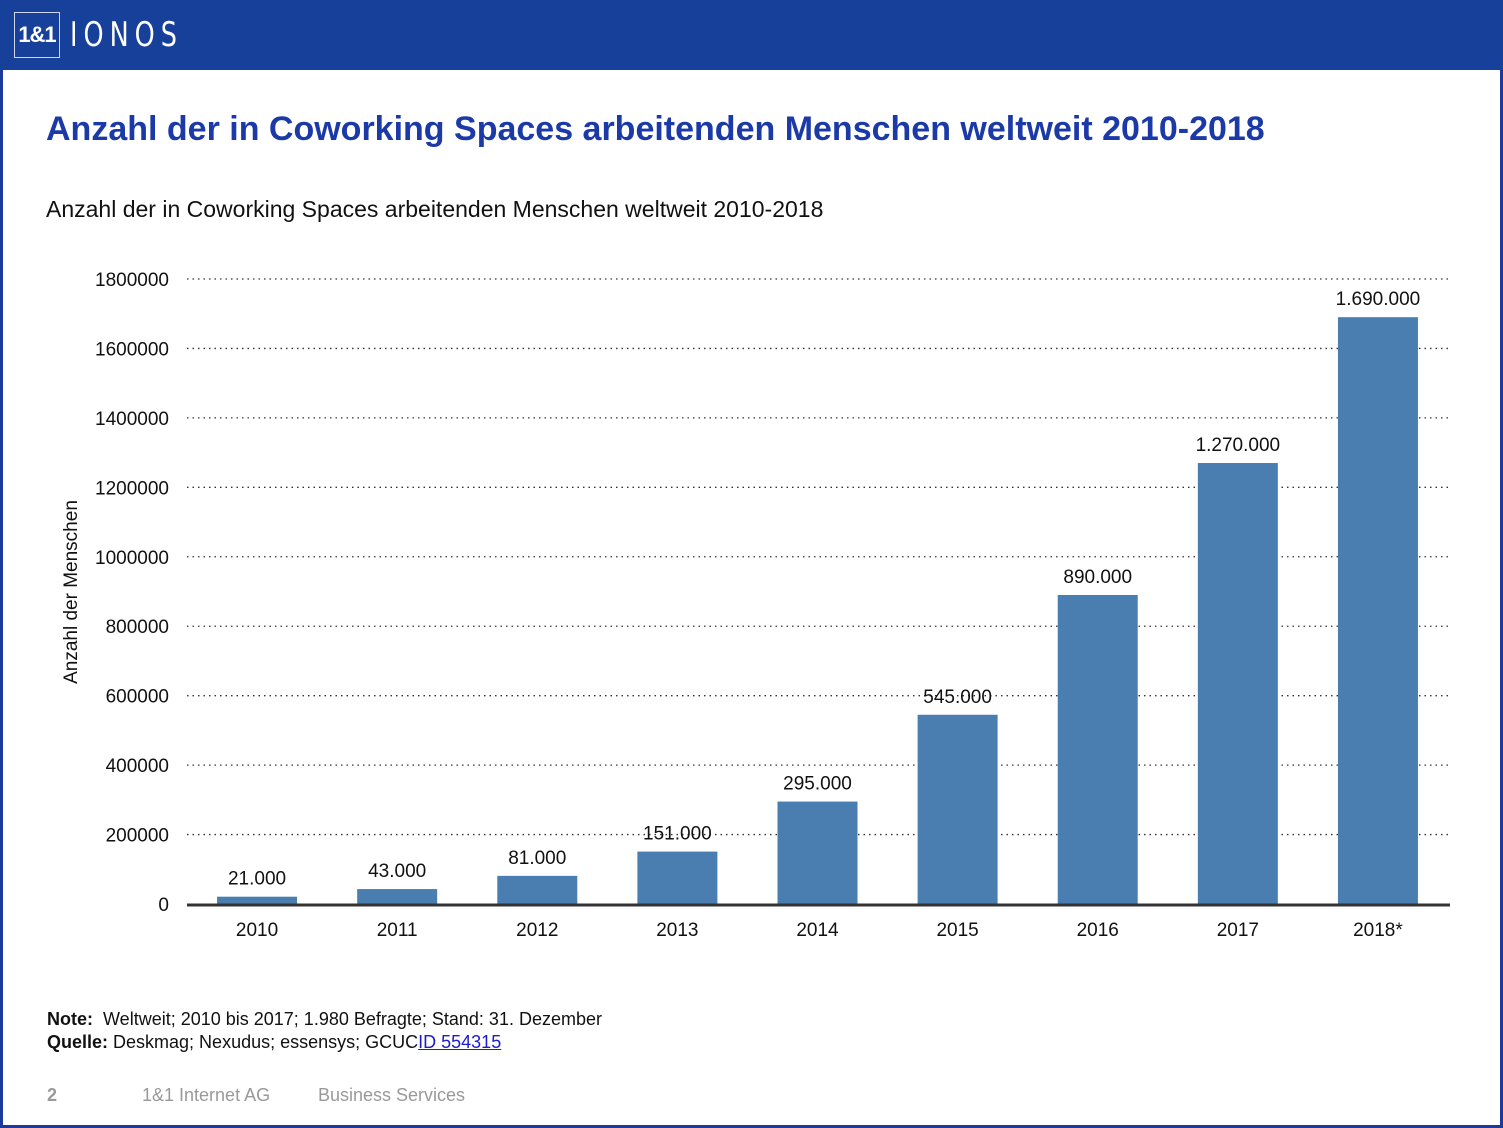 The image size is (1503, 1128). I want to click on data-label: 21.000, so click(257, 879).